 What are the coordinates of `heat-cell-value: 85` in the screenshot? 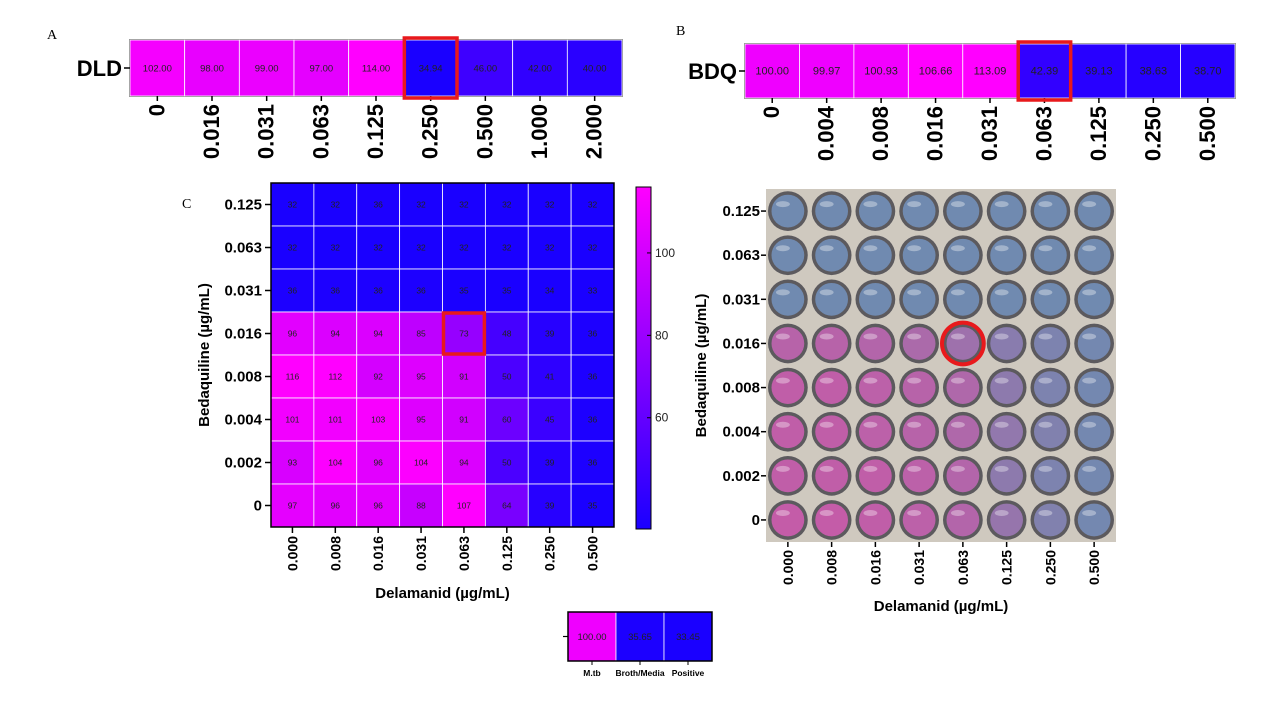 It's located at (421, 334).